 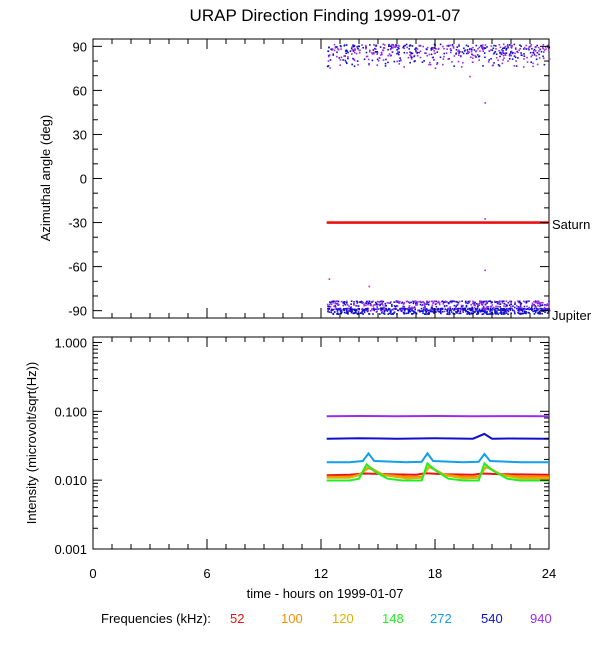 What do you see at coordinates (80, 134) in the screenshot?
I see `top-y-tick-label: 30` at bounding box center [80, 134].